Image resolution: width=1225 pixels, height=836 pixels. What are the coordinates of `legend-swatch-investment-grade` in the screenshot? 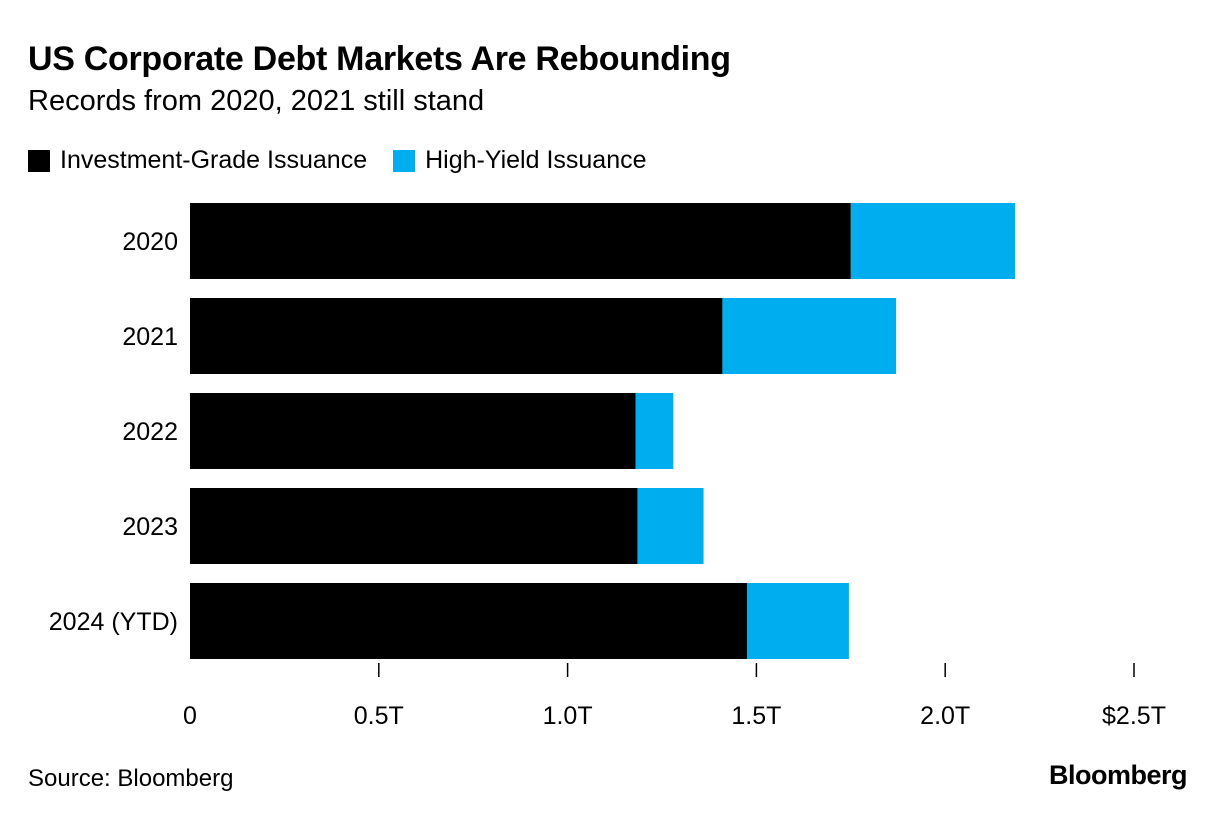 It's located at (39, 160).